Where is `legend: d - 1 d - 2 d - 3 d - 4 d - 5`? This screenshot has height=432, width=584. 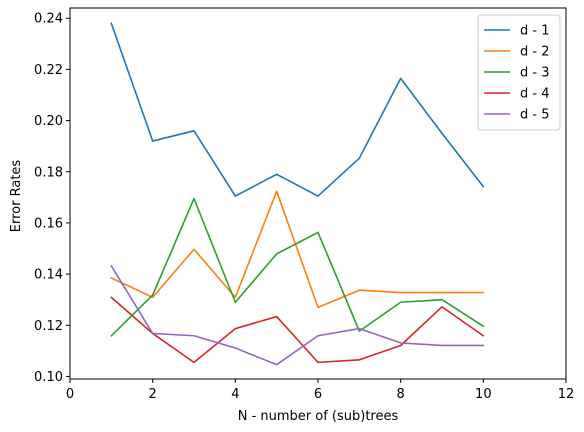
legend: d - 1 d - 2 d - 3 d - 4 d - 5 is located at coordinates (519, 72).